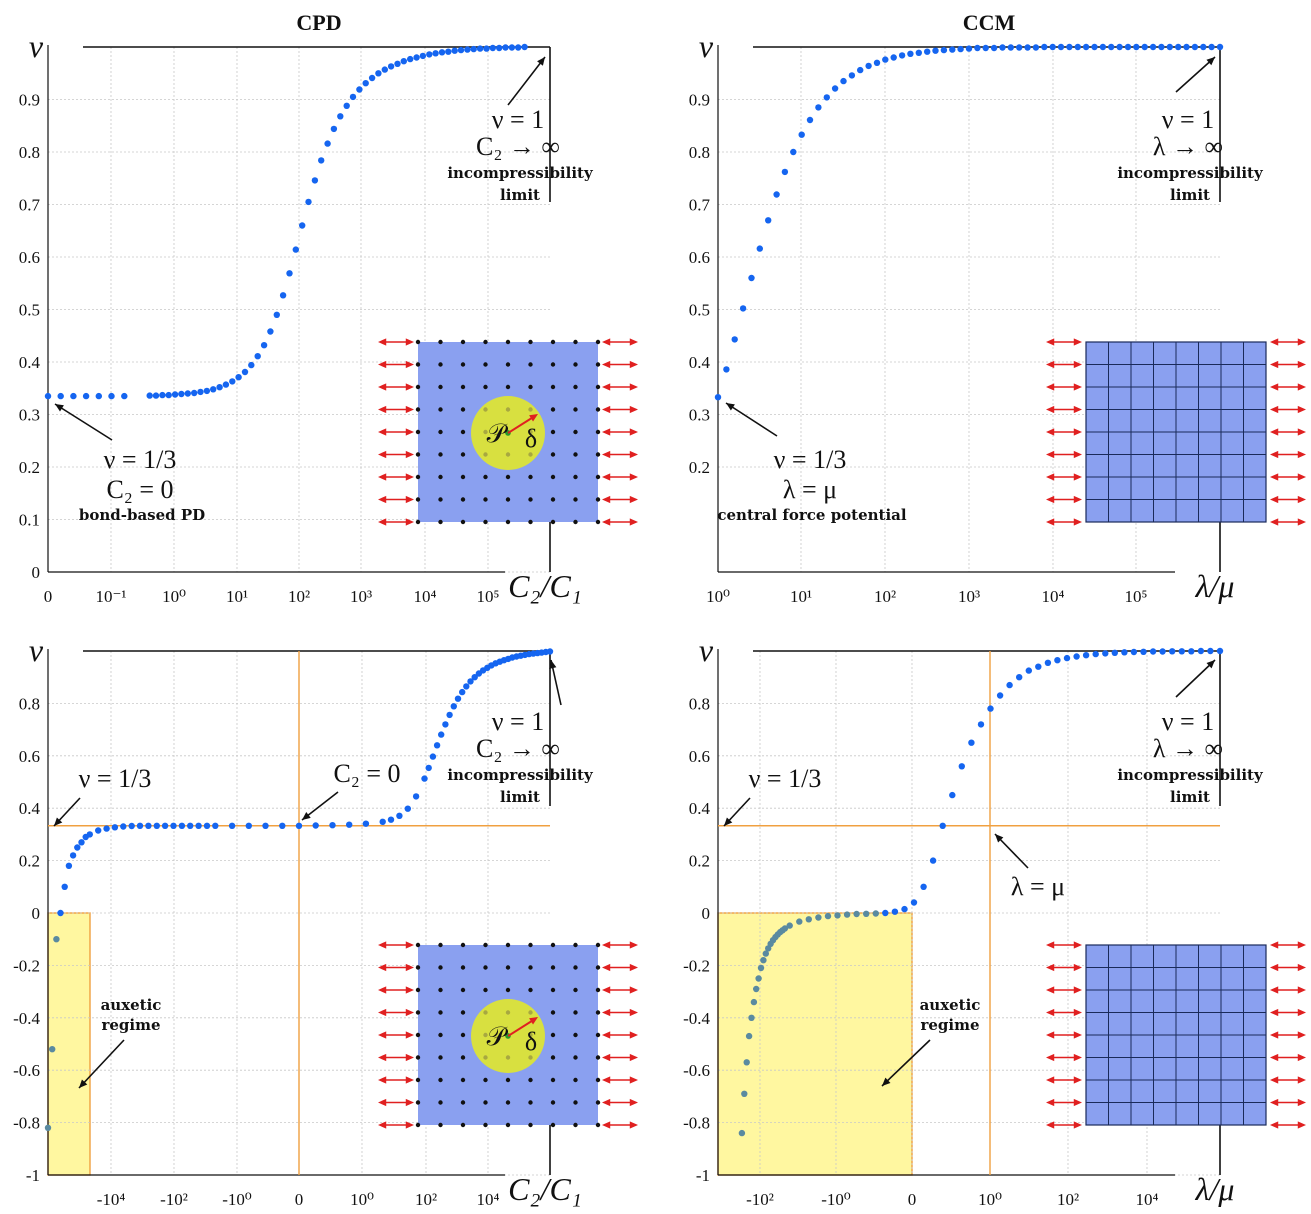 The width and height of the screenshot is (1311, 1214). I want to click on limit-param-label: λ → ∞, so click(1188, 748).